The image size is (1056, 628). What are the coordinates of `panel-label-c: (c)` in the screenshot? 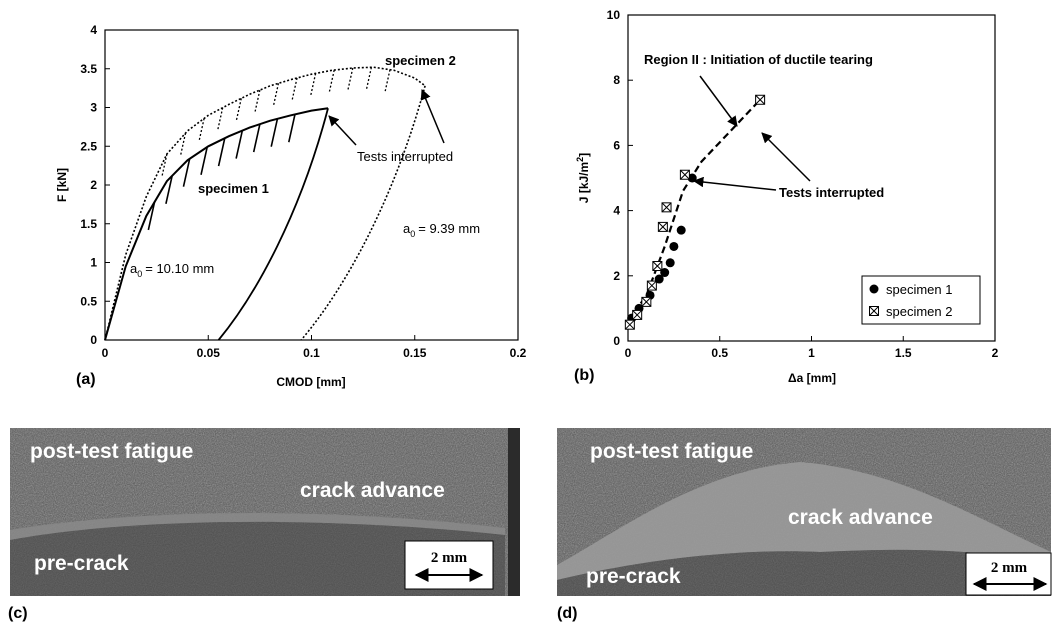 It's located at (18, 613).